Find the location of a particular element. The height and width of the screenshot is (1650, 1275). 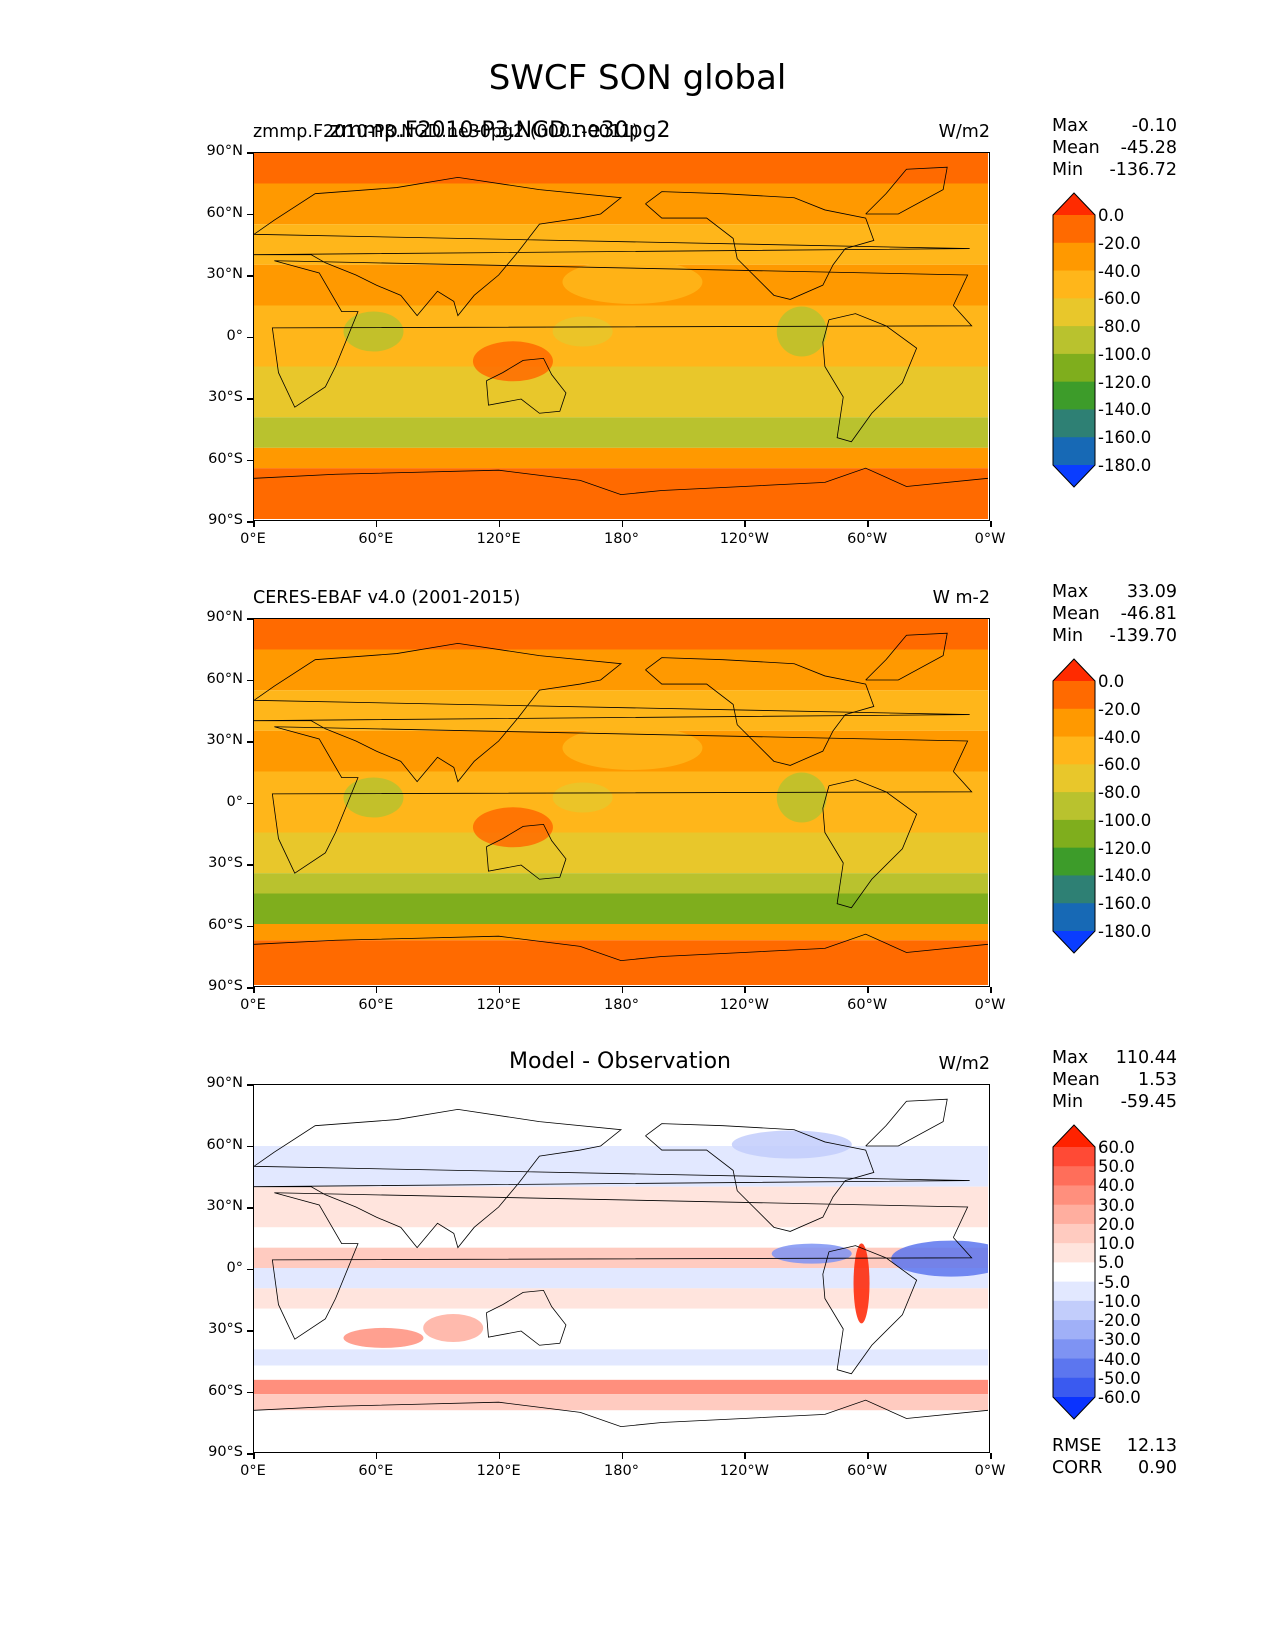

stat-label: CORR is located at coordinates (1077, 1468).